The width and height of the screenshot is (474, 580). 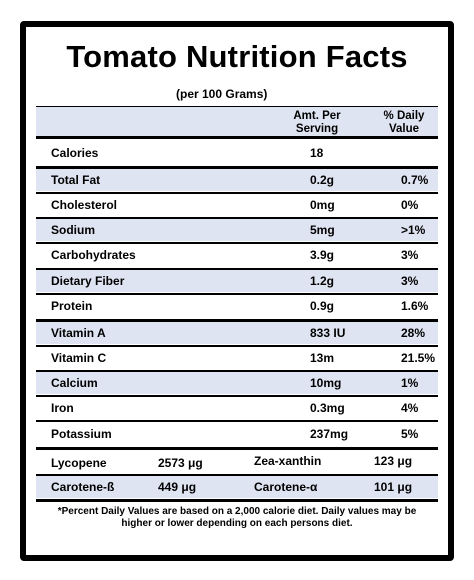 What do you see at coordinates (237, 281) in the screenshot?
I see `table-row: Dietary Fiber 1.2g 3%` at bounding box center [237, 281].